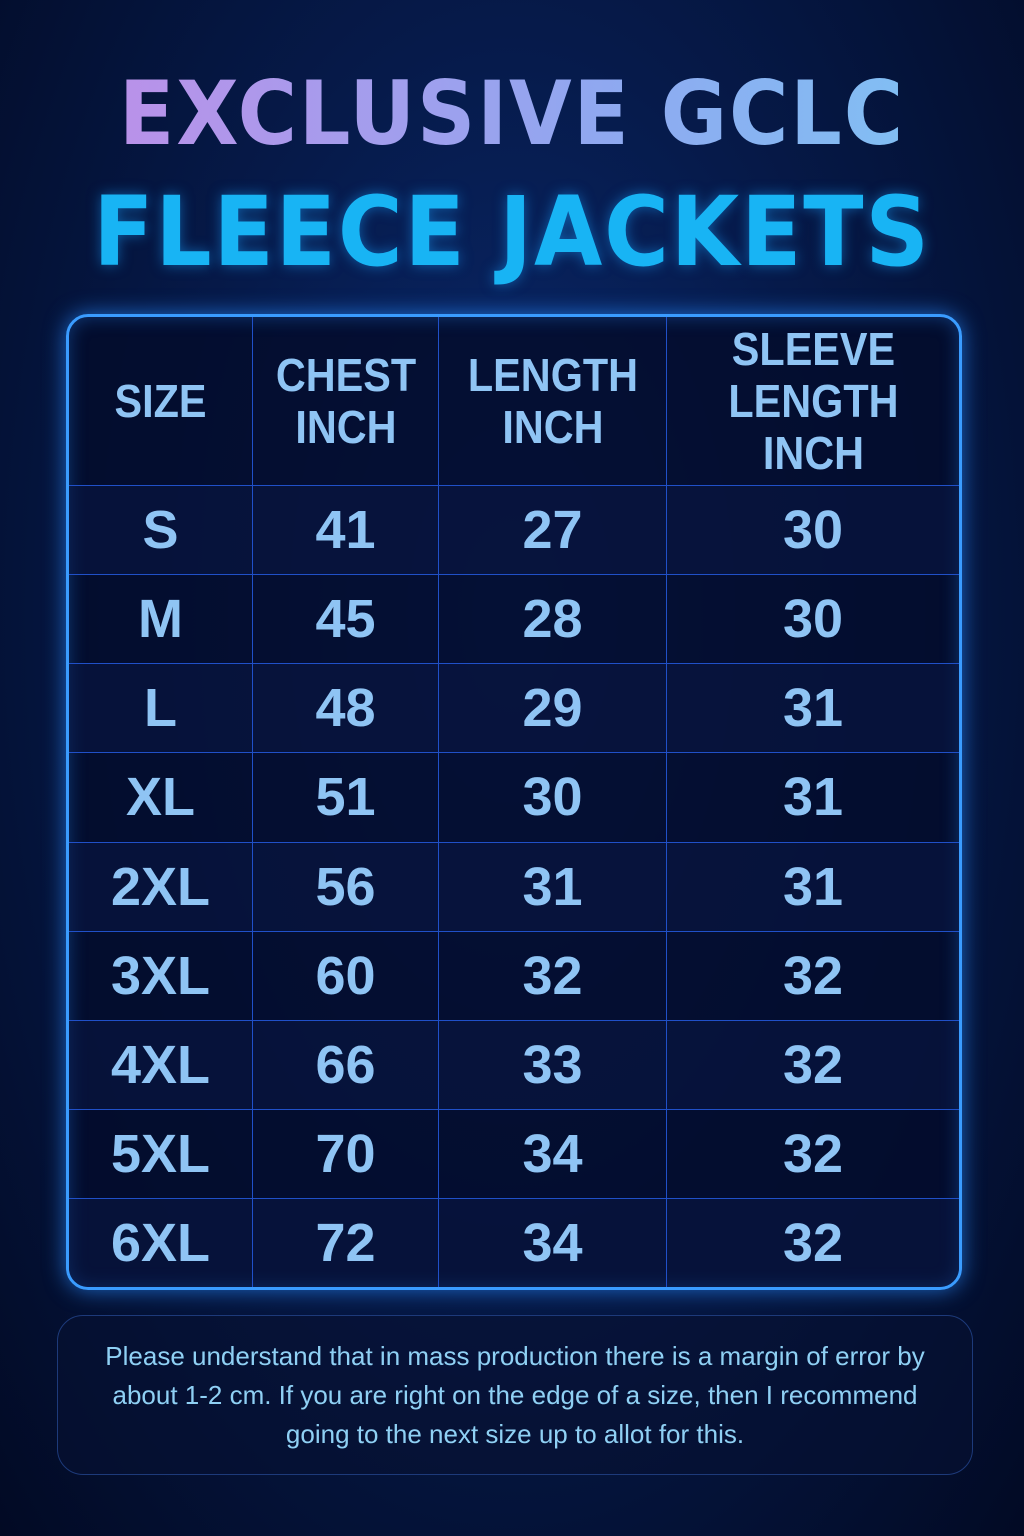  Describe the element at coordinates (552, 708) in the screenshot. I see `measurement-cell: 29` at that location.